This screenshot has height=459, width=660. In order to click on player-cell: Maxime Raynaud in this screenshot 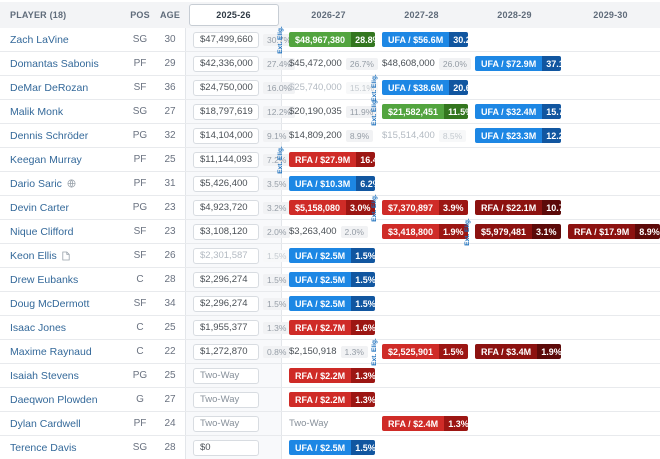, I will do `click(62, 351)`.